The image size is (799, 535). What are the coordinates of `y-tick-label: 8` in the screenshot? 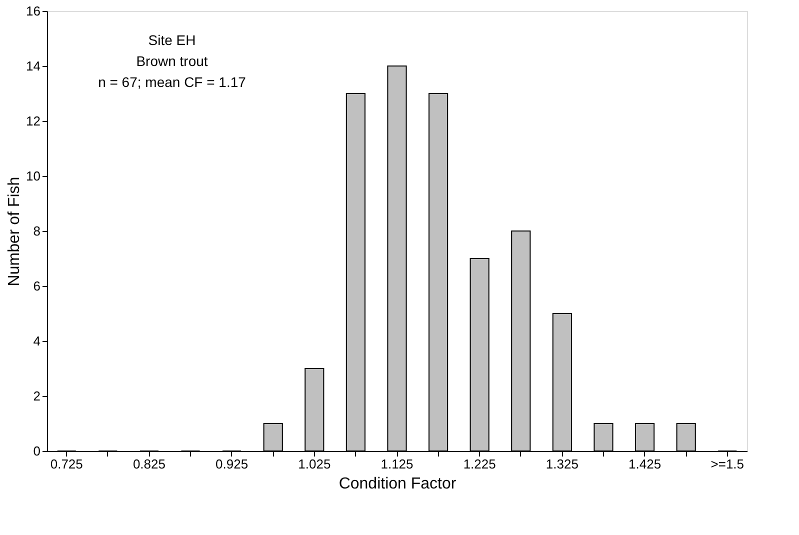 It's located at (36, 231).